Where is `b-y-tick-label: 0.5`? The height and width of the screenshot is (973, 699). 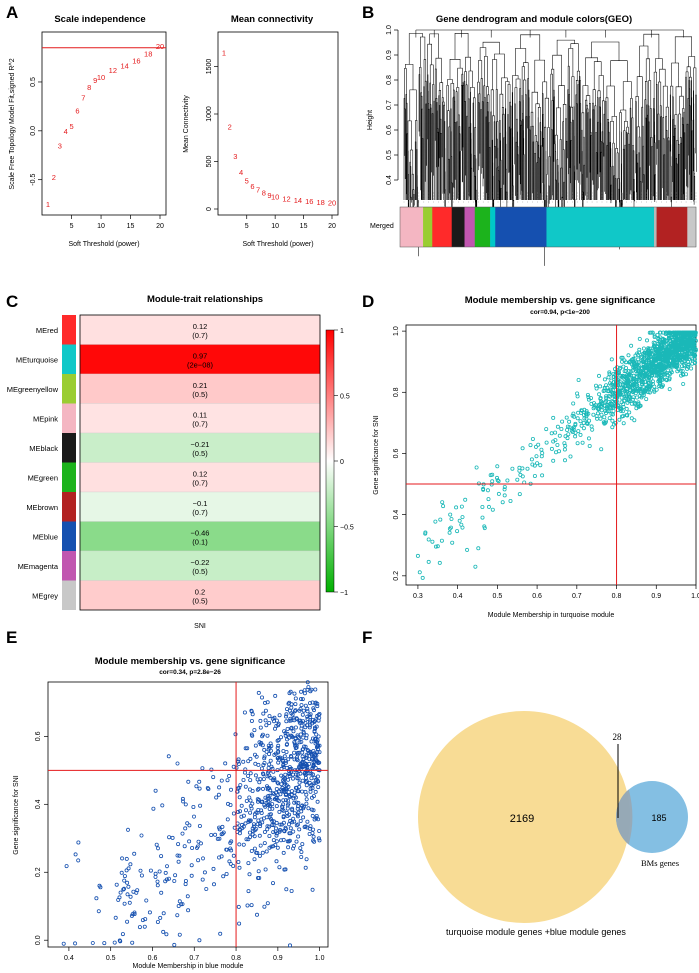
b-y-tick-label: 0.5 is located at coordinates (389, 155).